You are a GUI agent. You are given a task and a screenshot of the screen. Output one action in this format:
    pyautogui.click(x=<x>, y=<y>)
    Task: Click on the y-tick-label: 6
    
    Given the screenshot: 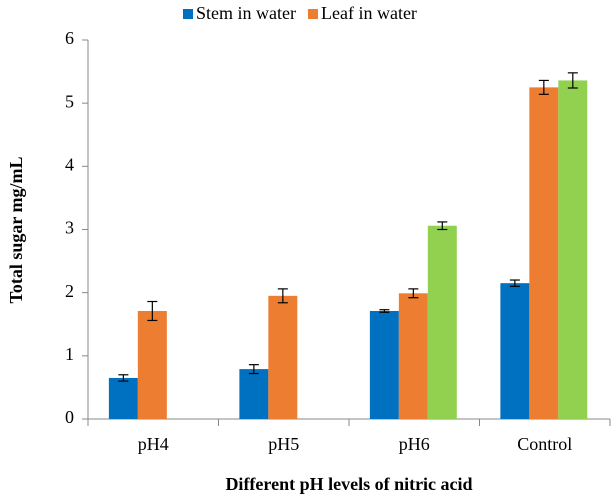 What is the action you would take?
    pyautogui.click(x=69, y=38)
    